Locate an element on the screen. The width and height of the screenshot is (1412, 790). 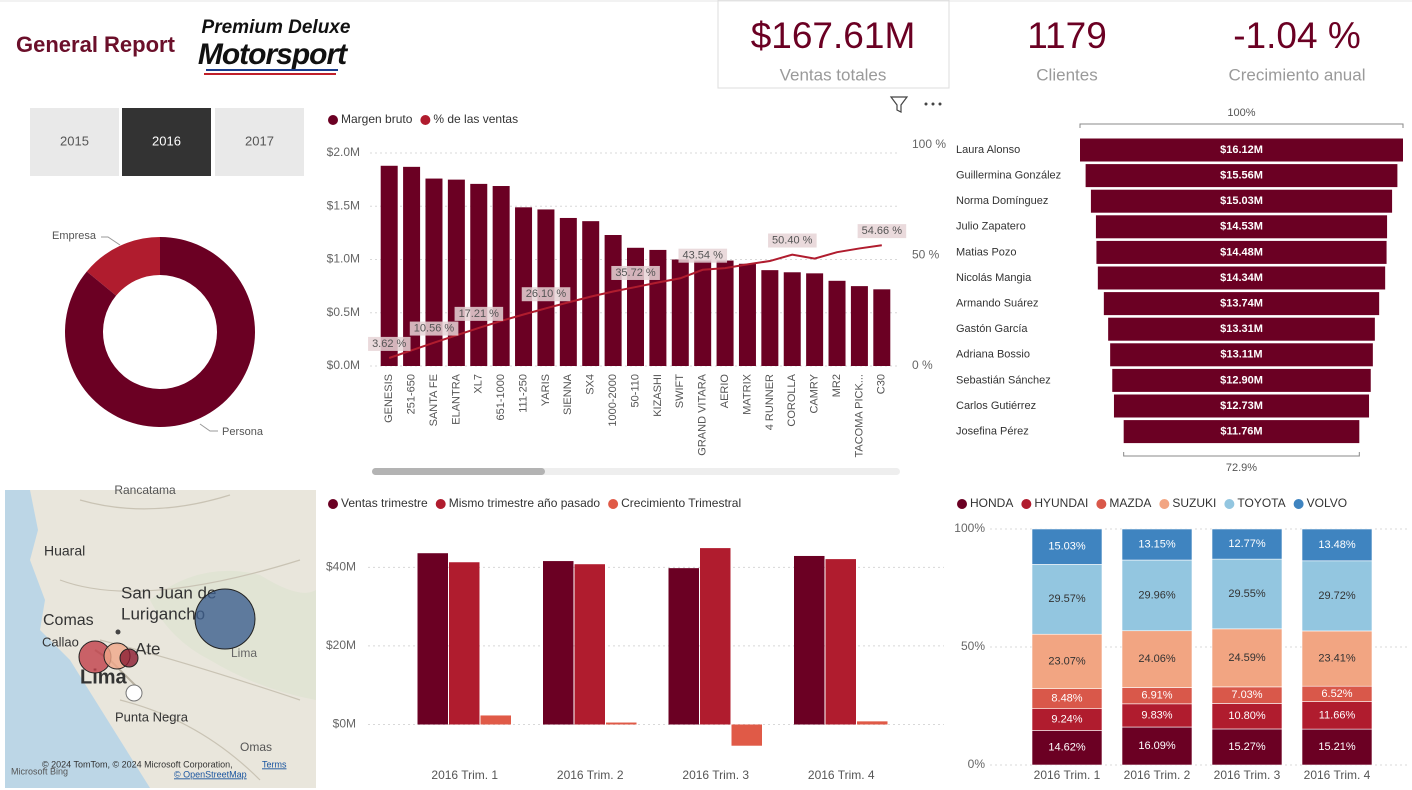
x-tick-label: 1000-2000 is located at coordinates (613, 400).